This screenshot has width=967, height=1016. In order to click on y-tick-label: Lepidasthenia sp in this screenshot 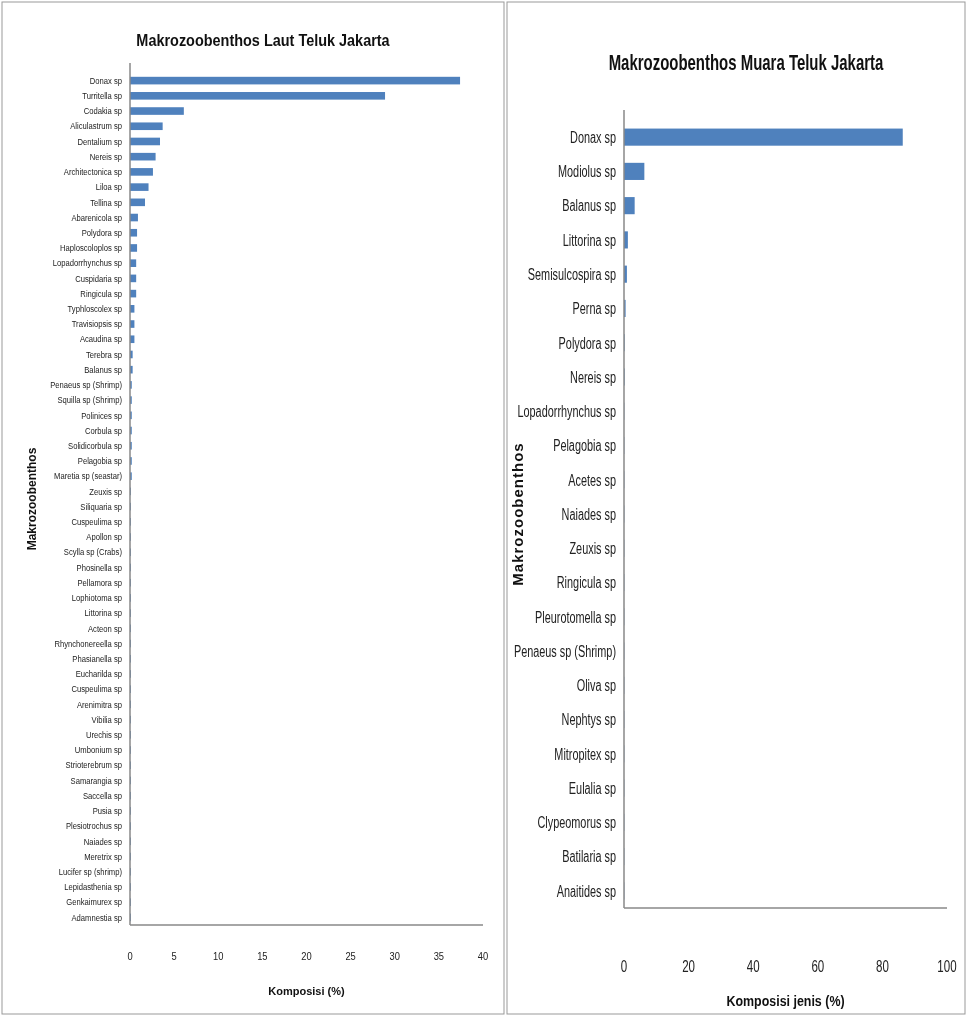, I will do `click(93, 887)`.